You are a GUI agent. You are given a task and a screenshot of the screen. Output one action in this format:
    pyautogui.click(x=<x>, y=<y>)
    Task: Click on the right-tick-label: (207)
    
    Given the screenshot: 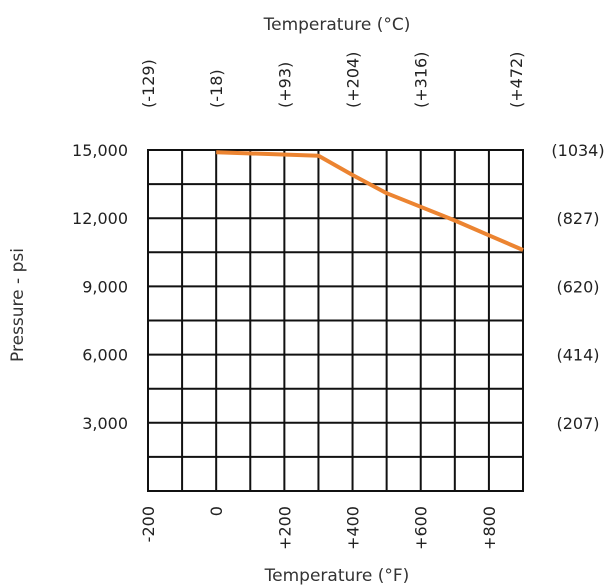 What is the action you would take?
    pyautogui.click(x=577, y=423)
    